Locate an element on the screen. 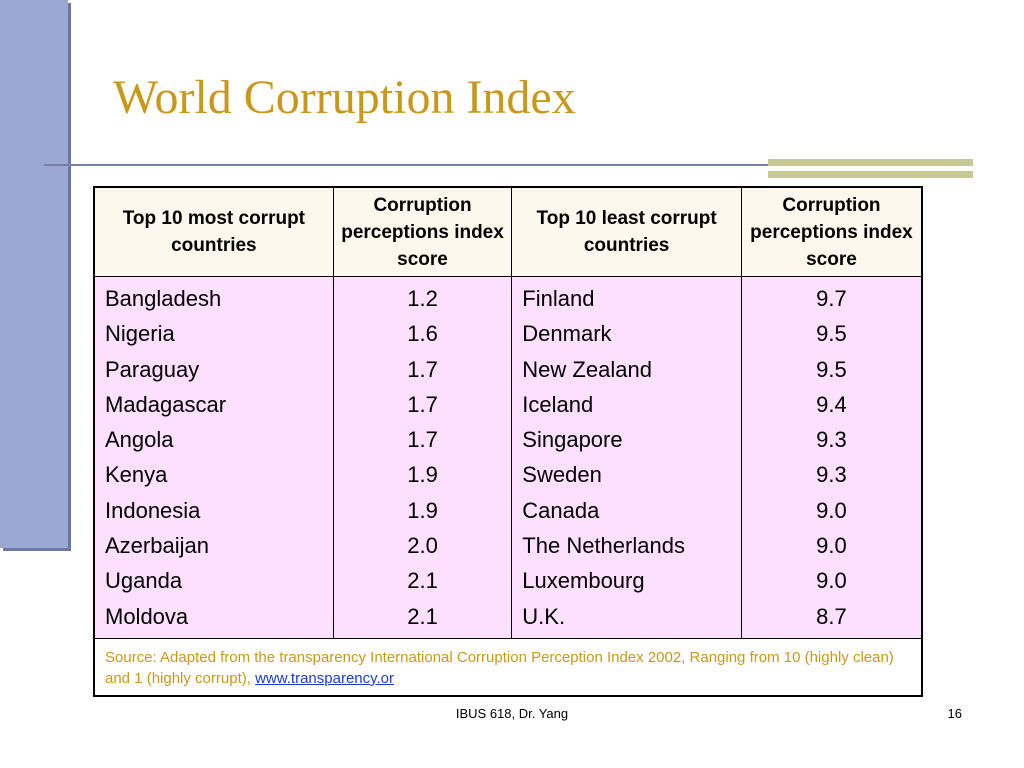  list-item: Madagascar is located at coordinates (166, 404).